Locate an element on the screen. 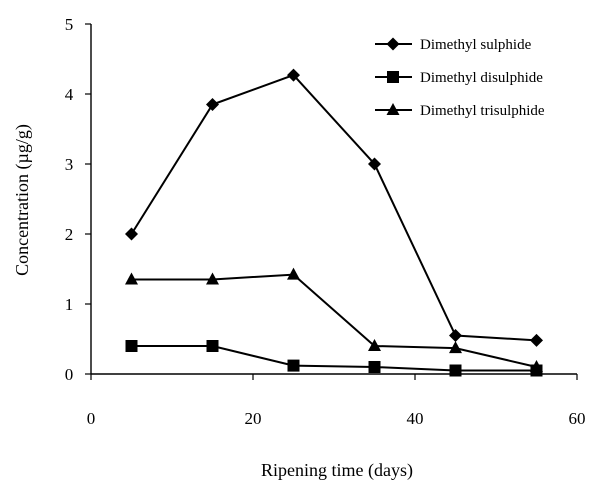 This screenshot has width=612, height=486. series-triangle is located at coordinates (334, 319).